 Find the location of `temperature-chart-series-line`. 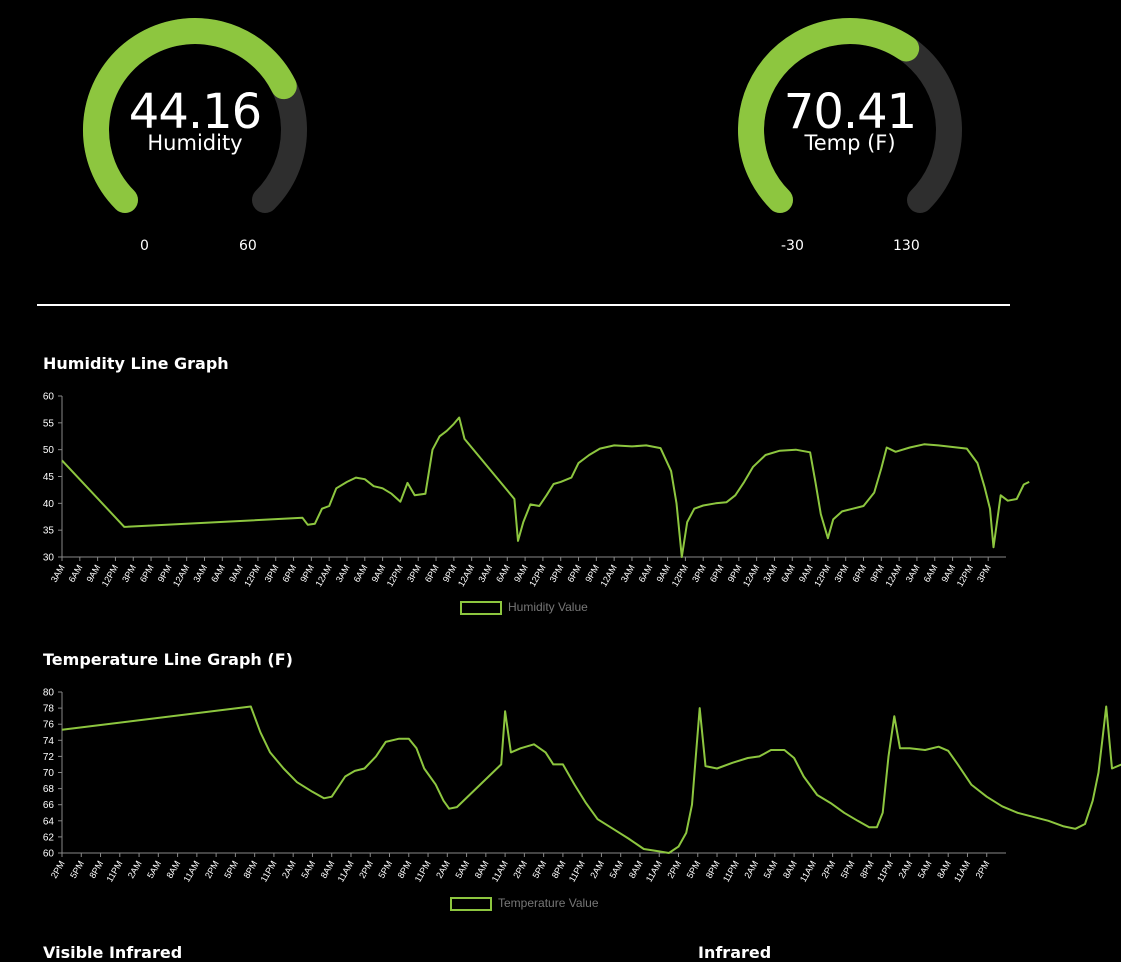

temperature-chart-series-line is located at coordinates (591, 779).